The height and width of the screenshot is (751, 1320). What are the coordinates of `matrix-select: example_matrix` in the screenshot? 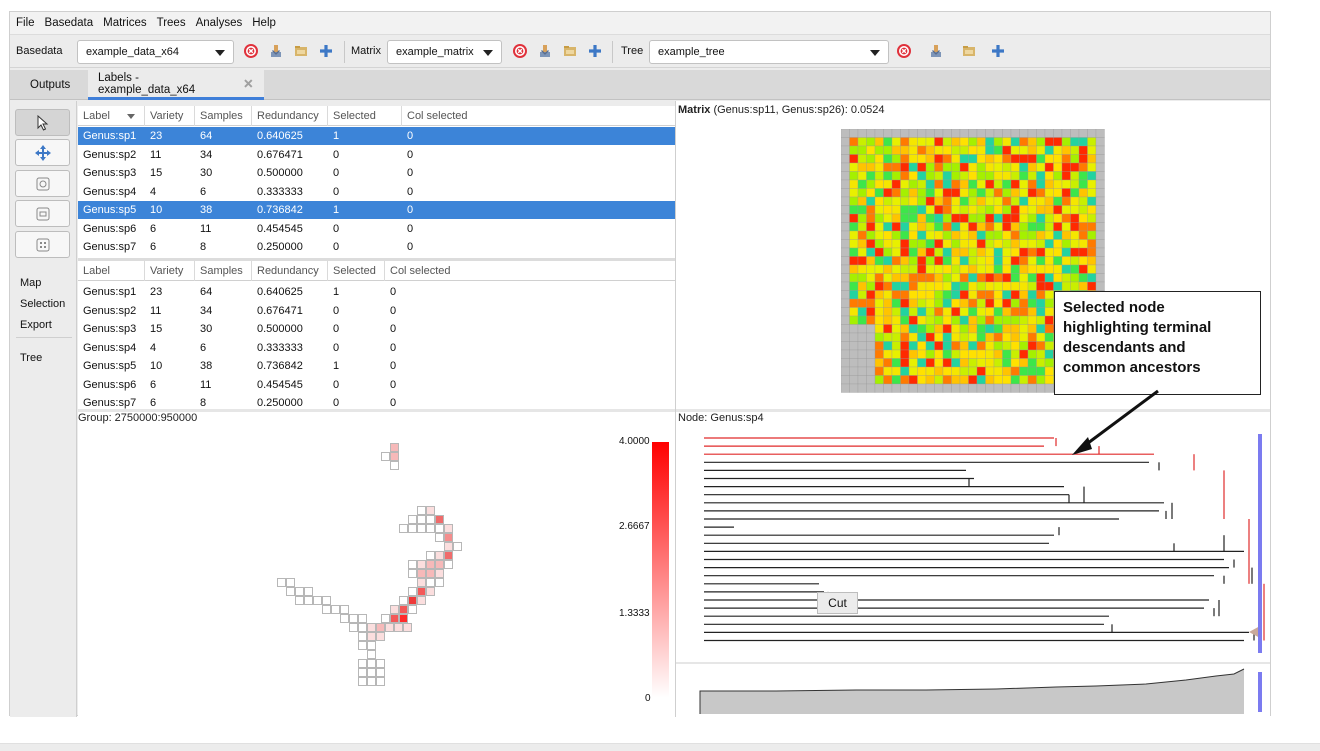 It's located at (444, 52).